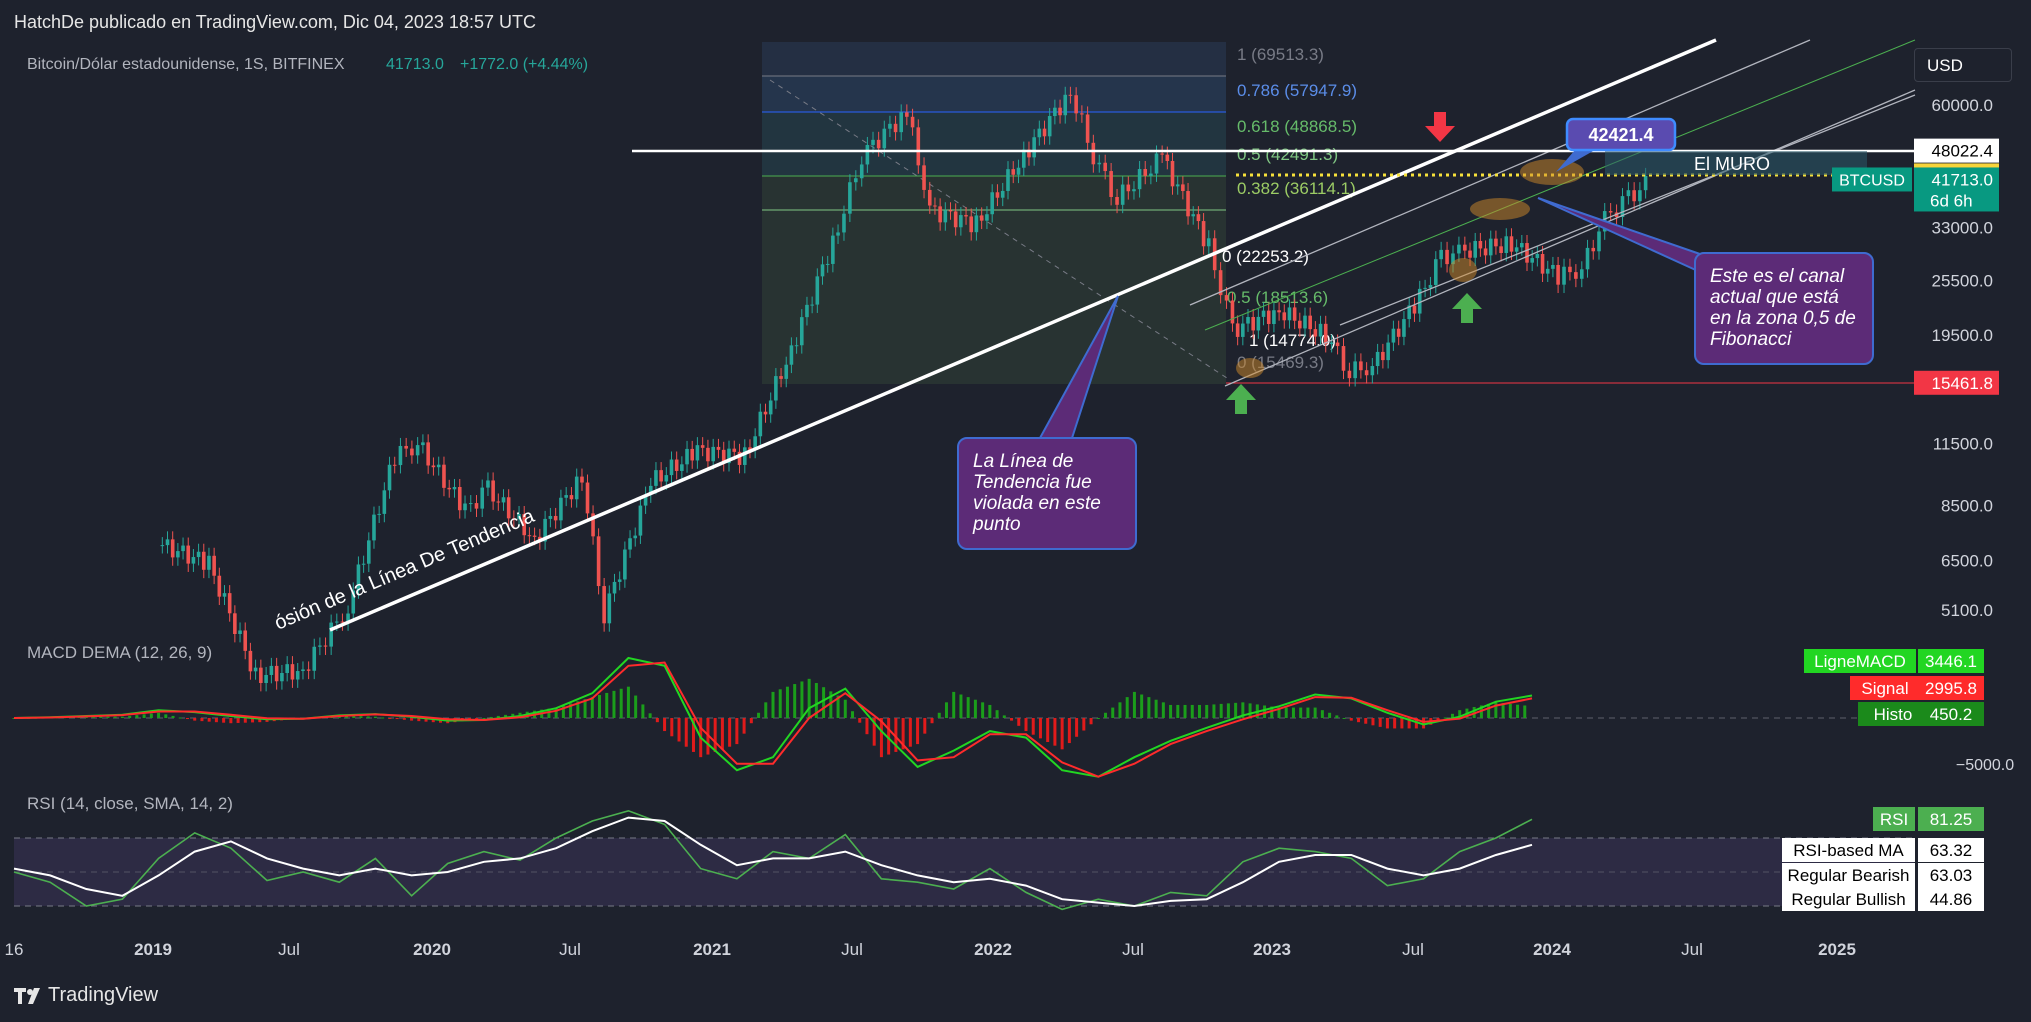  What do you see at coordinates (1962, 335) in the screenshot?
I see `price-axis-tick: 19500.0` at bounding box center [1962, 335].